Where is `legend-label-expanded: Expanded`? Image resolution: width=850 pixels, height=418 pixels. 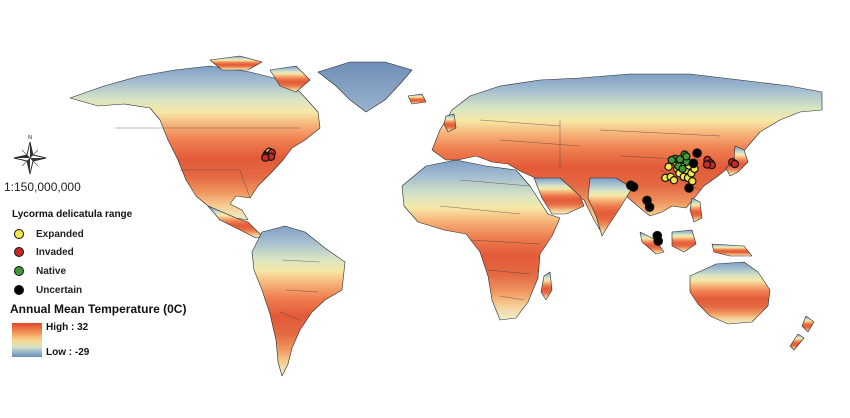
legend-label-expanded: Expanded is located at coordinates (60, 234).